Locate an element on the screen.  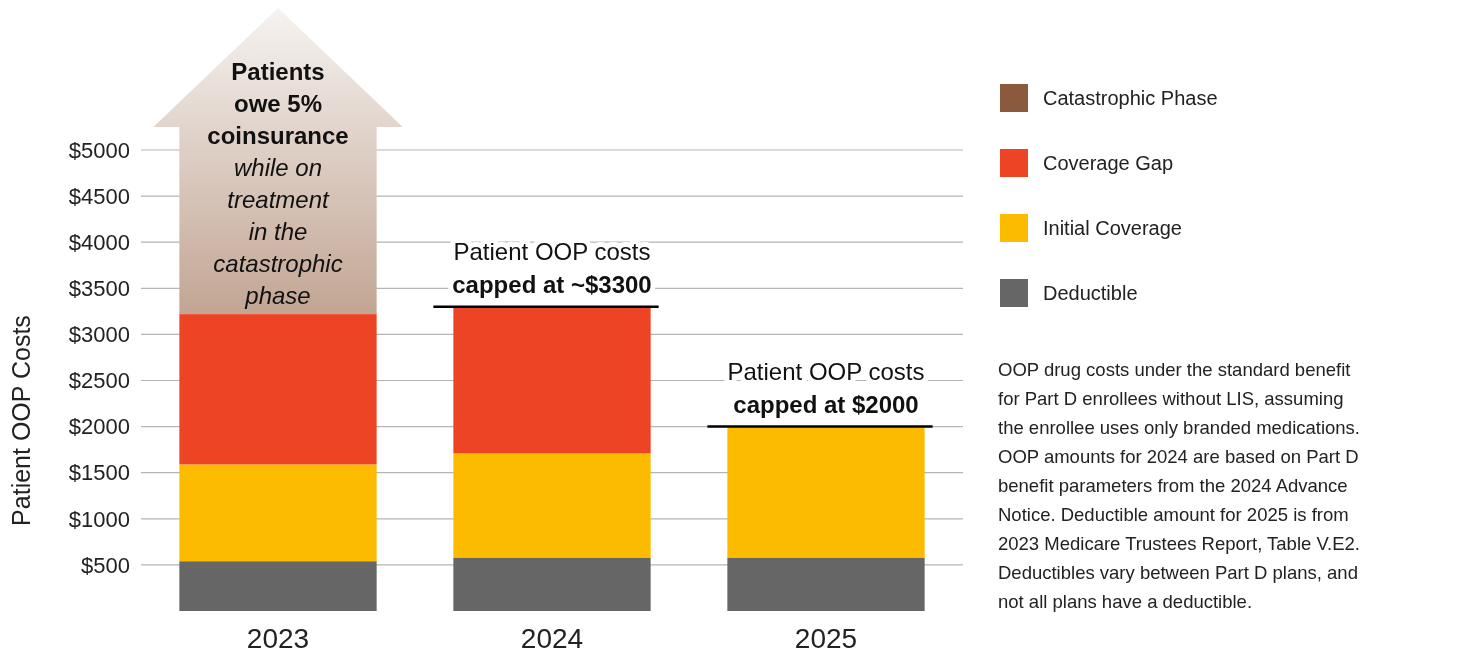
text: OOP drug costs under the standard benefit for Part D enrollees without LIS, assuming the enrollee uses only branded medications. OOP amounts for 2024 are based on Part D benefit parameters from the 2024 Advance Notice. Deductible amount for 2025 is from 2023 Medicare Trustees Report, Table V.E2. Deductibles vary between Part D plans, and not all plans have a deductible. is located at coordinates (1179, 485).